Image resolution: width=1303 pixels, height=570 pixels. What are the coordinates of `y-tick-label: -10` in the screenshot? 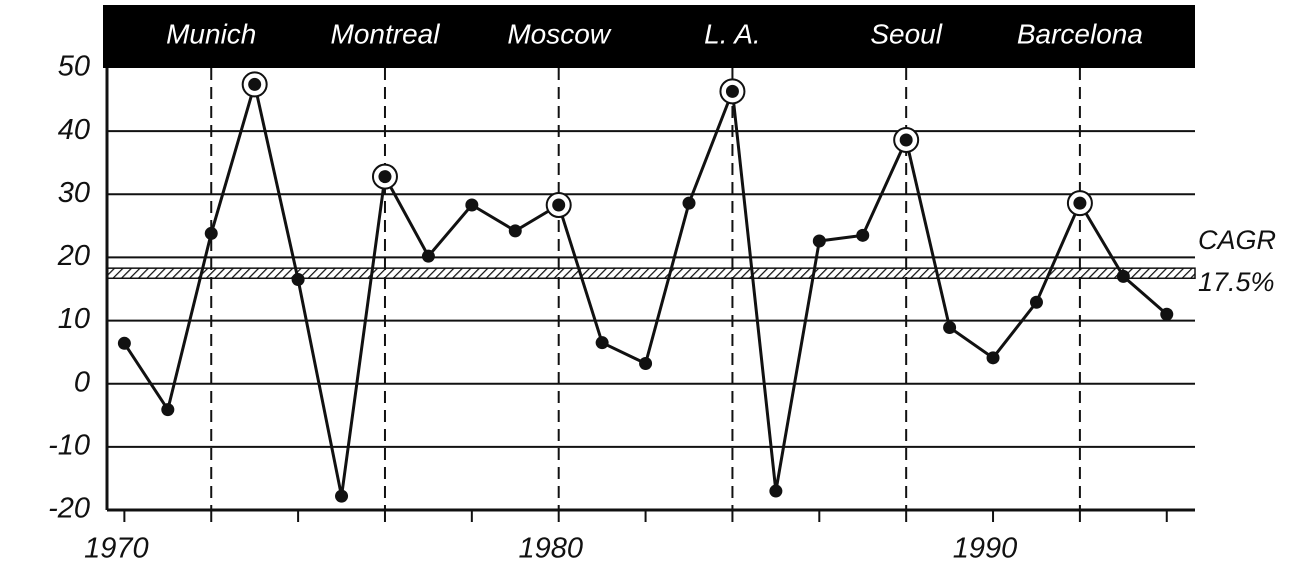 It's located at (69, 446).